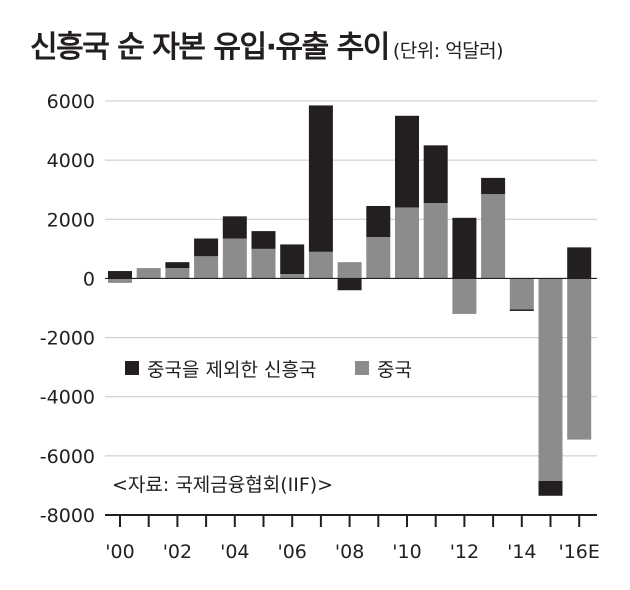 The image size is (630, 590). Describe the element at coordinates (67, 339) in the screenshot. I see `y-tick-label: -2000` at that location.